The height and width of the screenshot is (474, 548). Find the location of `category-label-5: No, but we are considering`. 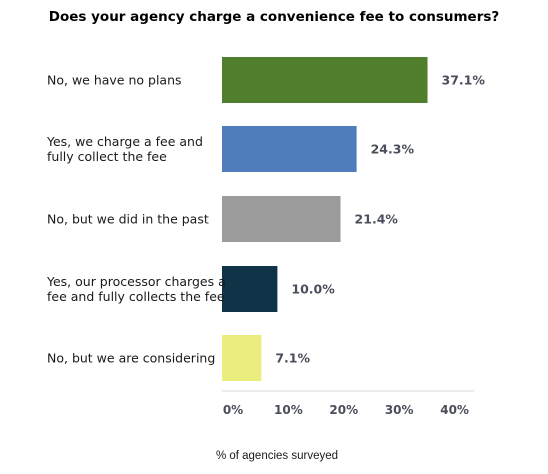

category-label-5: No, but we are considering is located at coordinates (131, 358).